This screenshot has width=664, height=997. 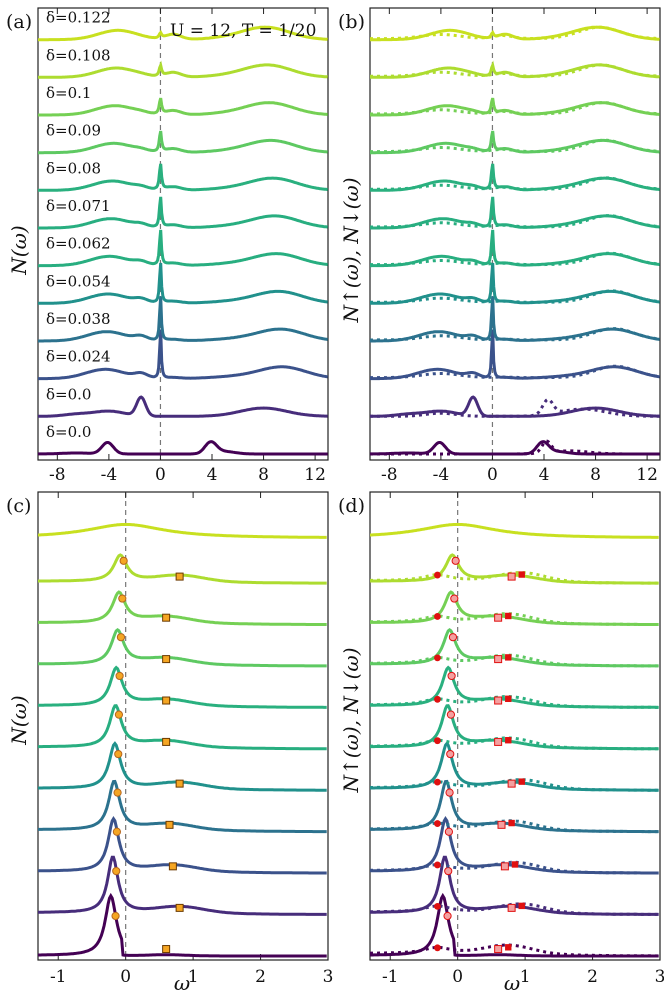 What do you see at coordinates (328, 977) in the screenshot?
I see `panelC-xtick-label: 3` at bounding box center [328, 977].